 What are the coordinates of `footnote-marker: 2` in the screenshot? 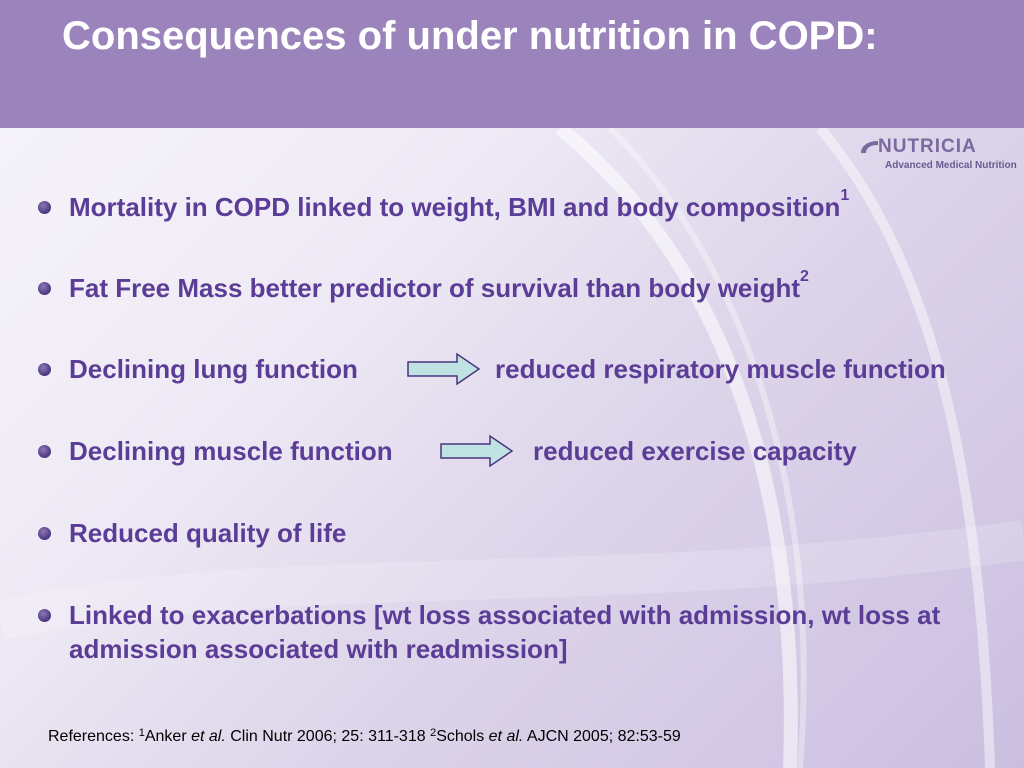 It's located at (804, 276).